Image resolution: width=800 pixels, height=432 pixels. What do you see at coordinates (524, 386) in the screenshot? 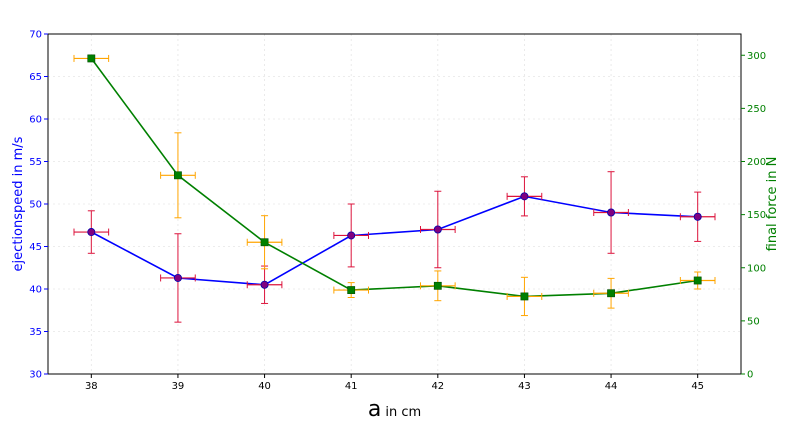
I see `x-tick-label: 43` at bounding box center [524, 386].